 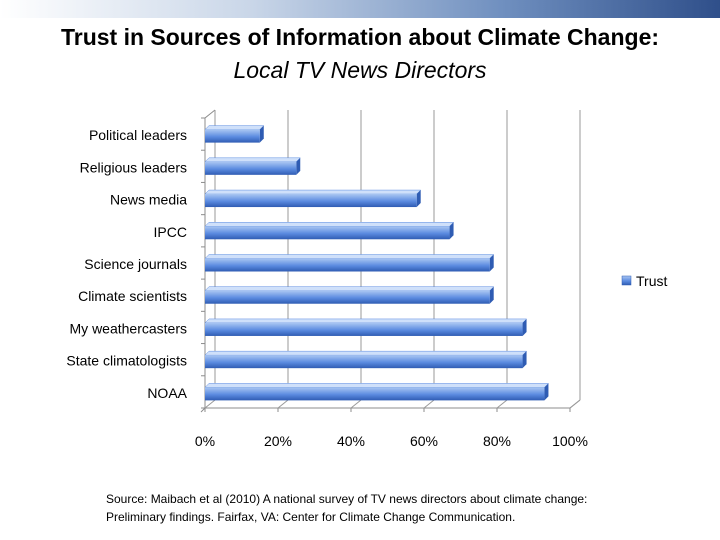 I want to click on category-label: State climatologists, so click(x=126, y=361).